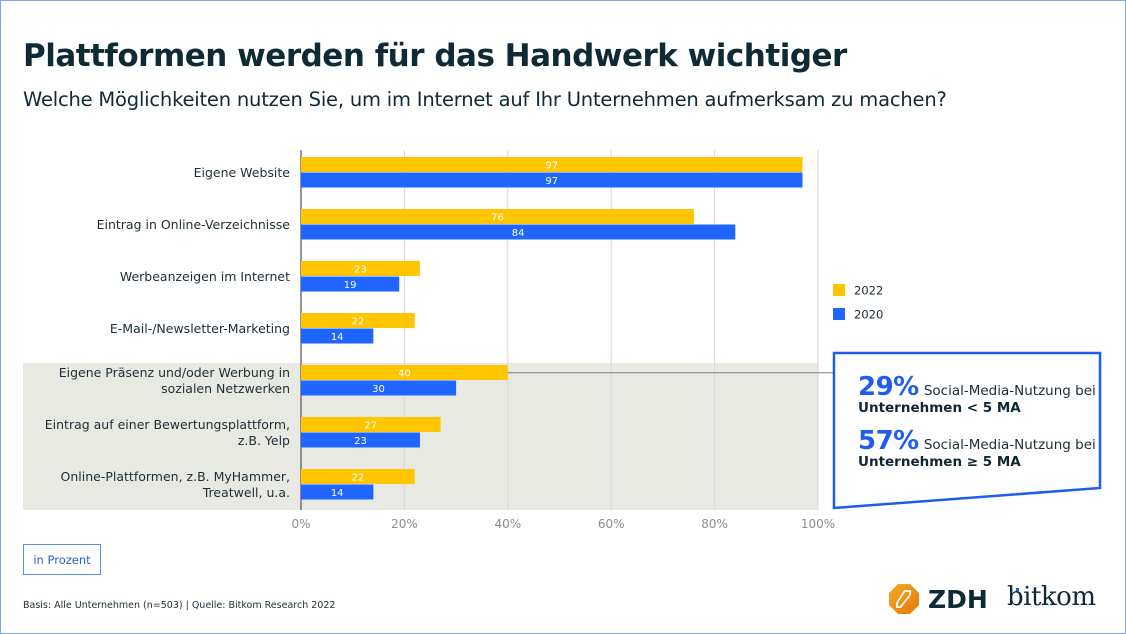  I want to click on bitkom-logo: bitkom, so click(1051, 597).